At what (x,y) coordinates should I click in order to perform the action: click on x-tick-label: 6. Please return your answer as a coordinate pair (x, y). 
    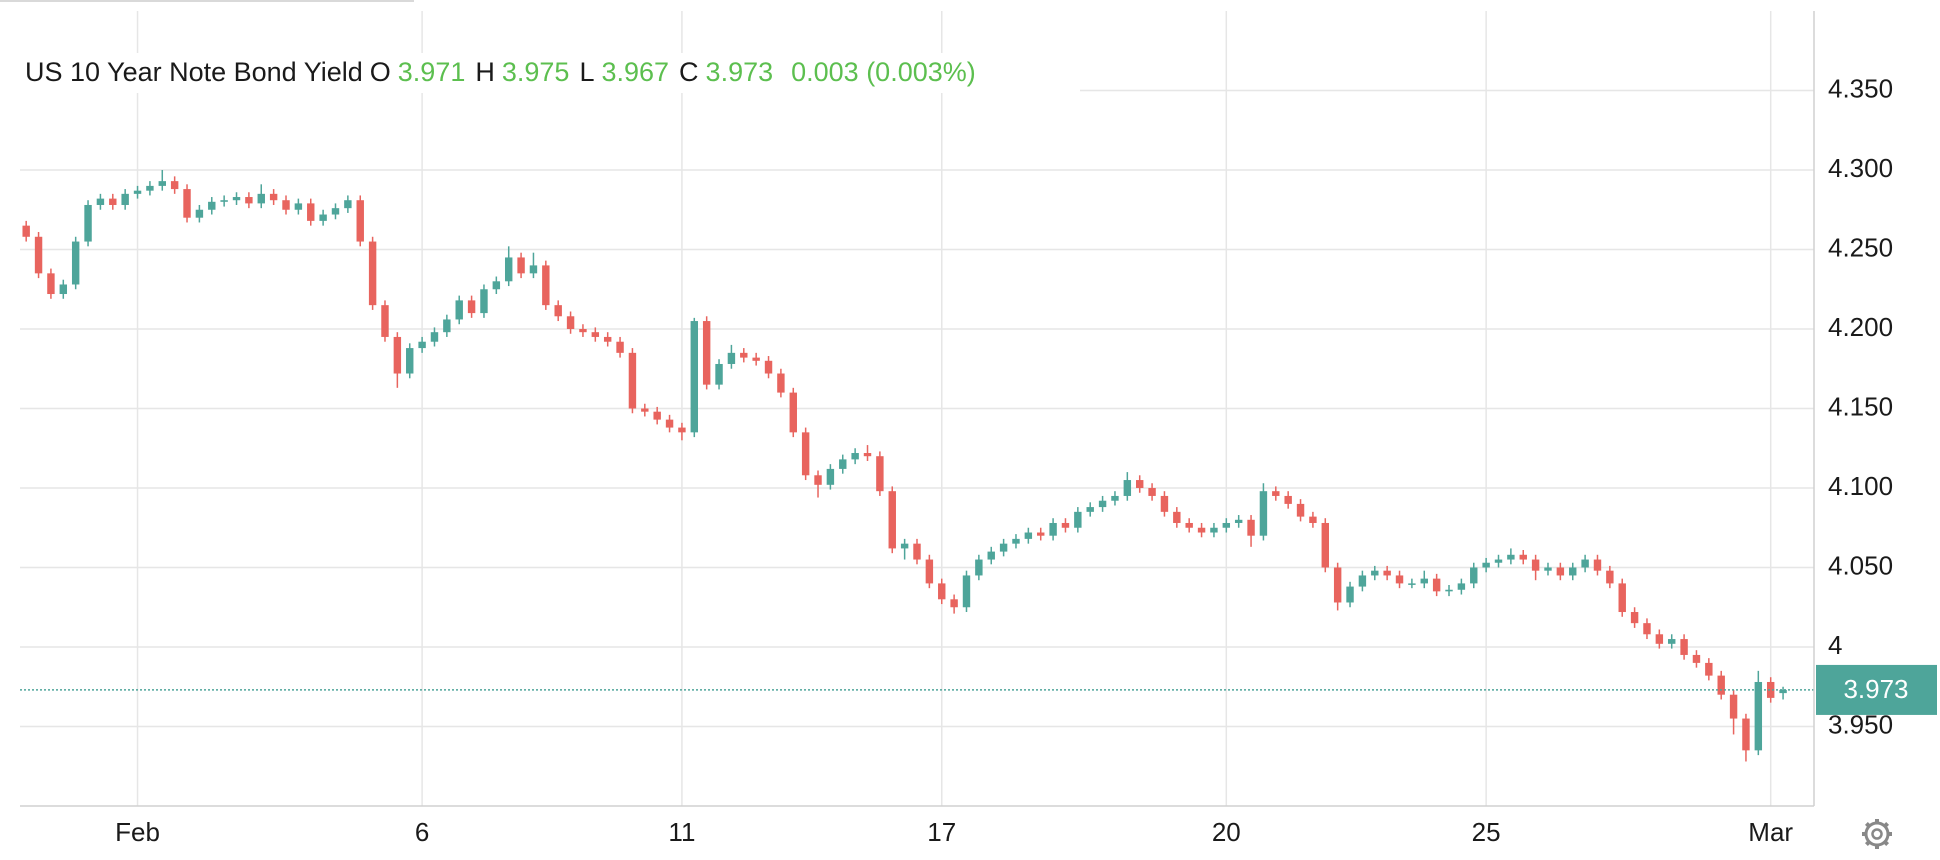
    Looking at the image, I should click on (422, 832).